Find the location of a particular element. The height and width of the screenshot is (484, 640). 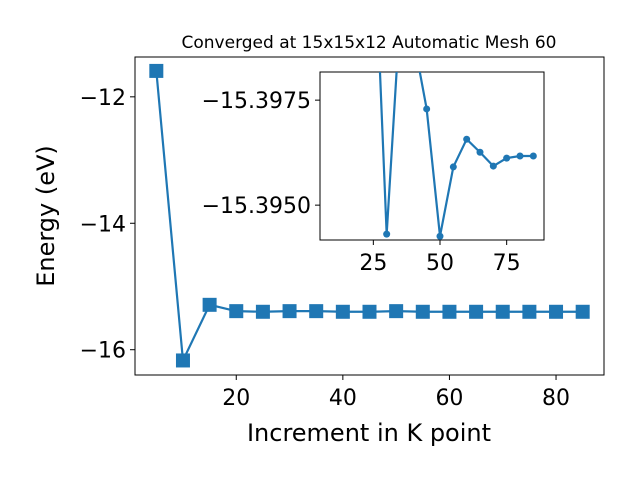

y-tick-label: −12 is located at coordinates (103, 98).